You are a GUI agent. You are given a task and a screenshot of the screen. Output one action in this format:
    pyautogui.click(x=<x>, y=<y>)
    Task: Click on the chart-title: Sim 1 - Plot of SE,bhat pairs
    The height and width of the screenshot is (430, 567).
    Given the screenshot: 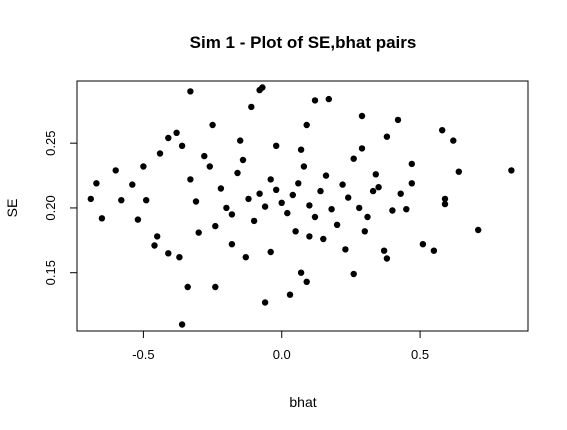 What is the action you would take?
    pyautogui.click(x=303, y=42)
    